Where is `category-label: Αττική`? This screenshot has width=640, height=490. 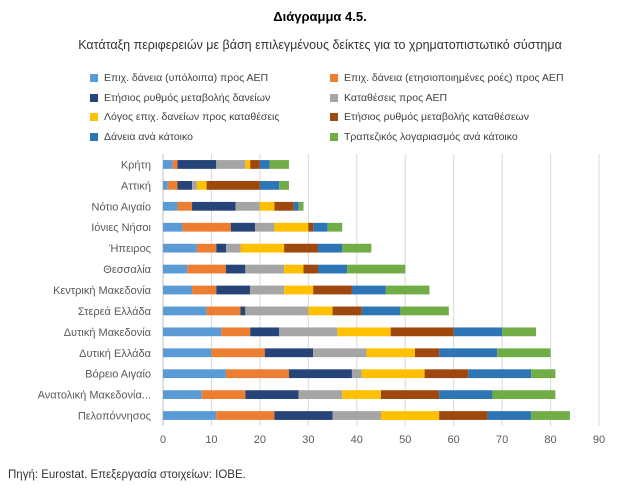 category-label: Αττική is located at coordinates (136, 186).